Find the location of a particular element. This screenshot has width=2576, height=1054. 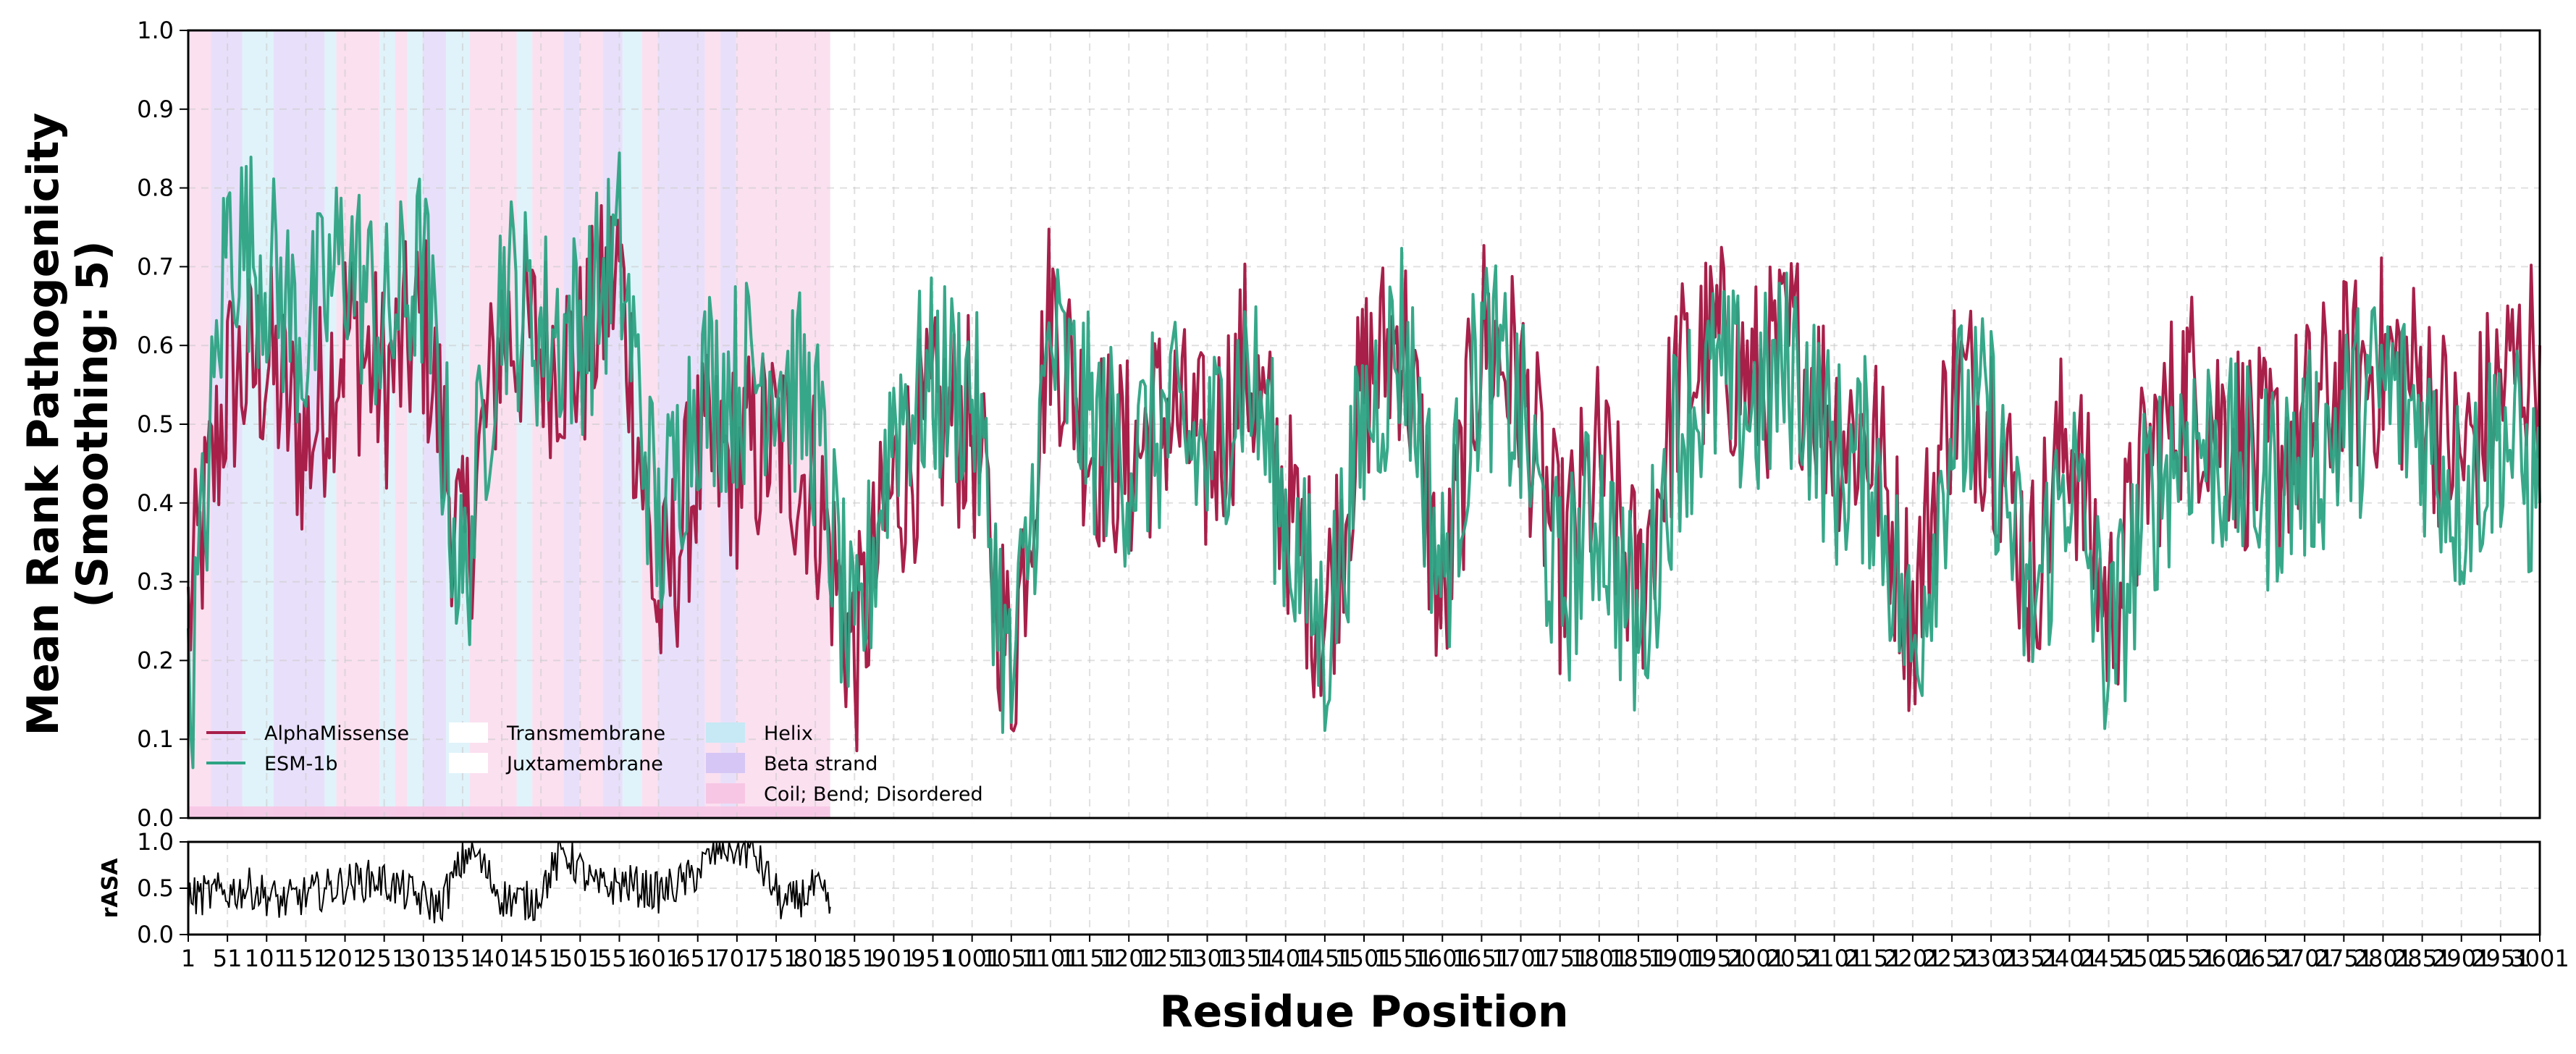

x-tick-label: 2051 is located at coordinates (1795, 958).